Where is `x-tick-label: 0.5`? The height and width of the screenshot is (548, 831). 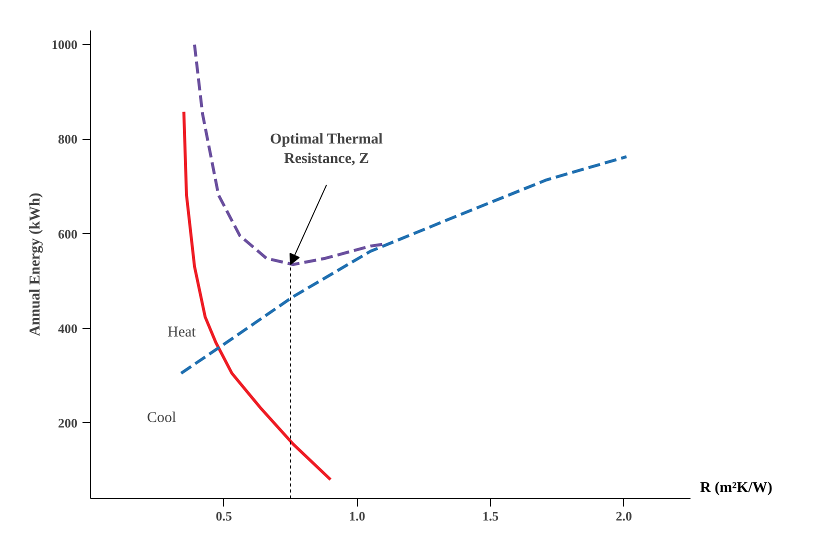 x-tick-label: 0.5 is located at coordinates (224, 516).